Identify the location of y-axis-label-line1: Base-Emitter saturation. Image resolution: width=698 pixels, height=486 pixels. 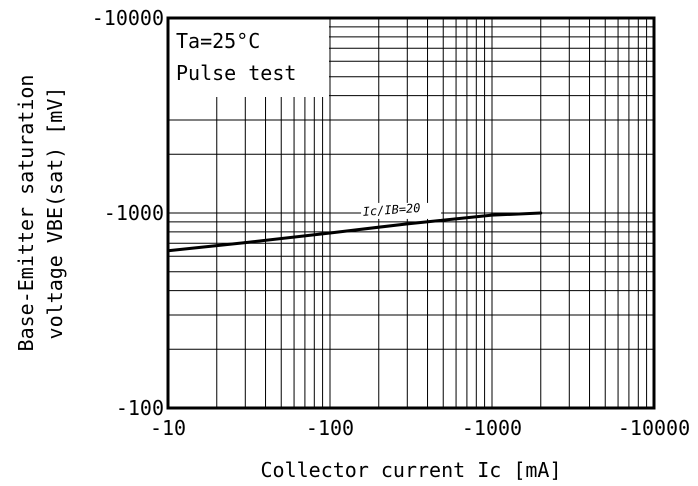
(26, 213).